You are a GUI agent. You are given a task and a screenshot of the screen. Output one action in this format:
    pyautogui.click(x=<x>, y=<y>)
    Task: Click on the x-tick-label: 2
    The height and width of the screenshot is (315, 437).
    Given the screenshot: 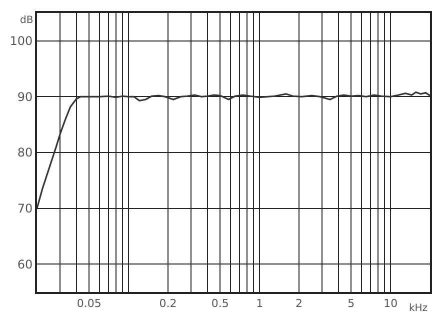 What is the action you would take?
    pyautogui.click(x=299, y=303)
    